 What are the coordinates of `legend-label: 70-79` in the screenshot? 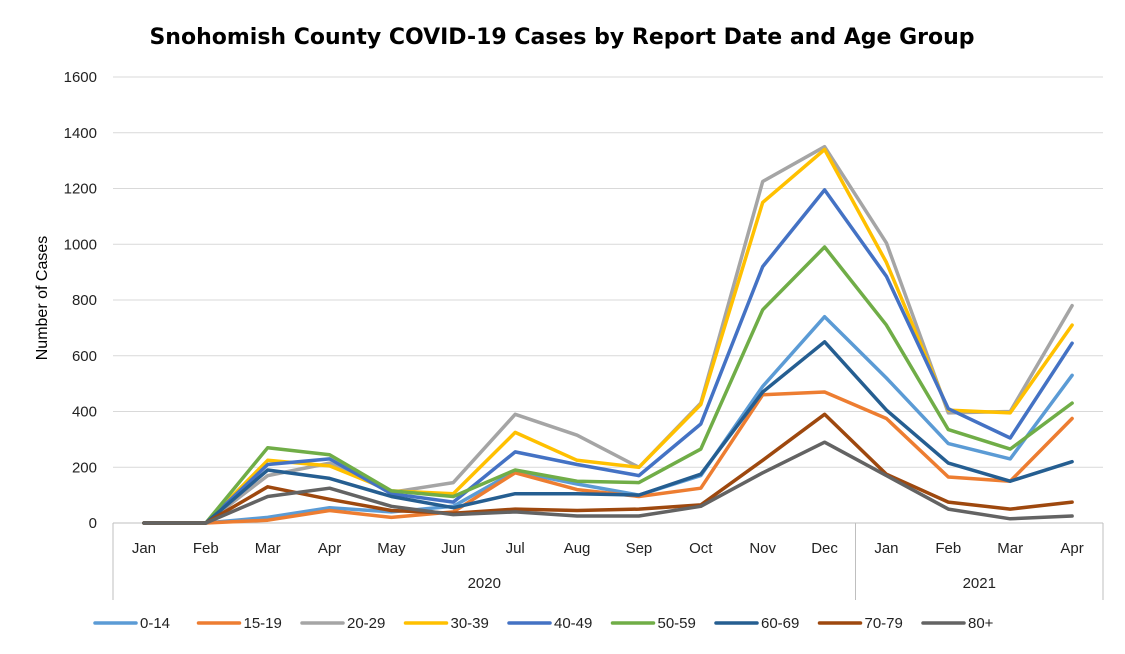 It's located at (884, 623).